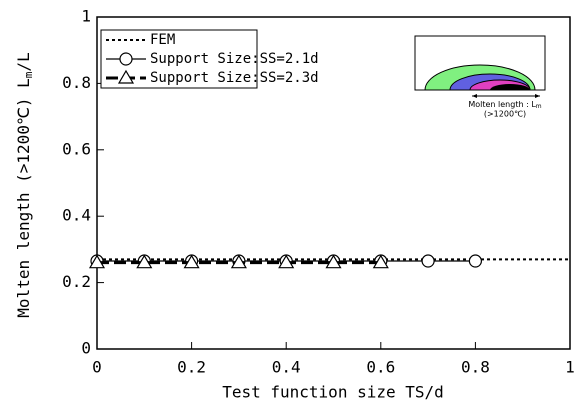 The image size is (574, 414). I want to click on y-label-end: /L, so click(23, 61).